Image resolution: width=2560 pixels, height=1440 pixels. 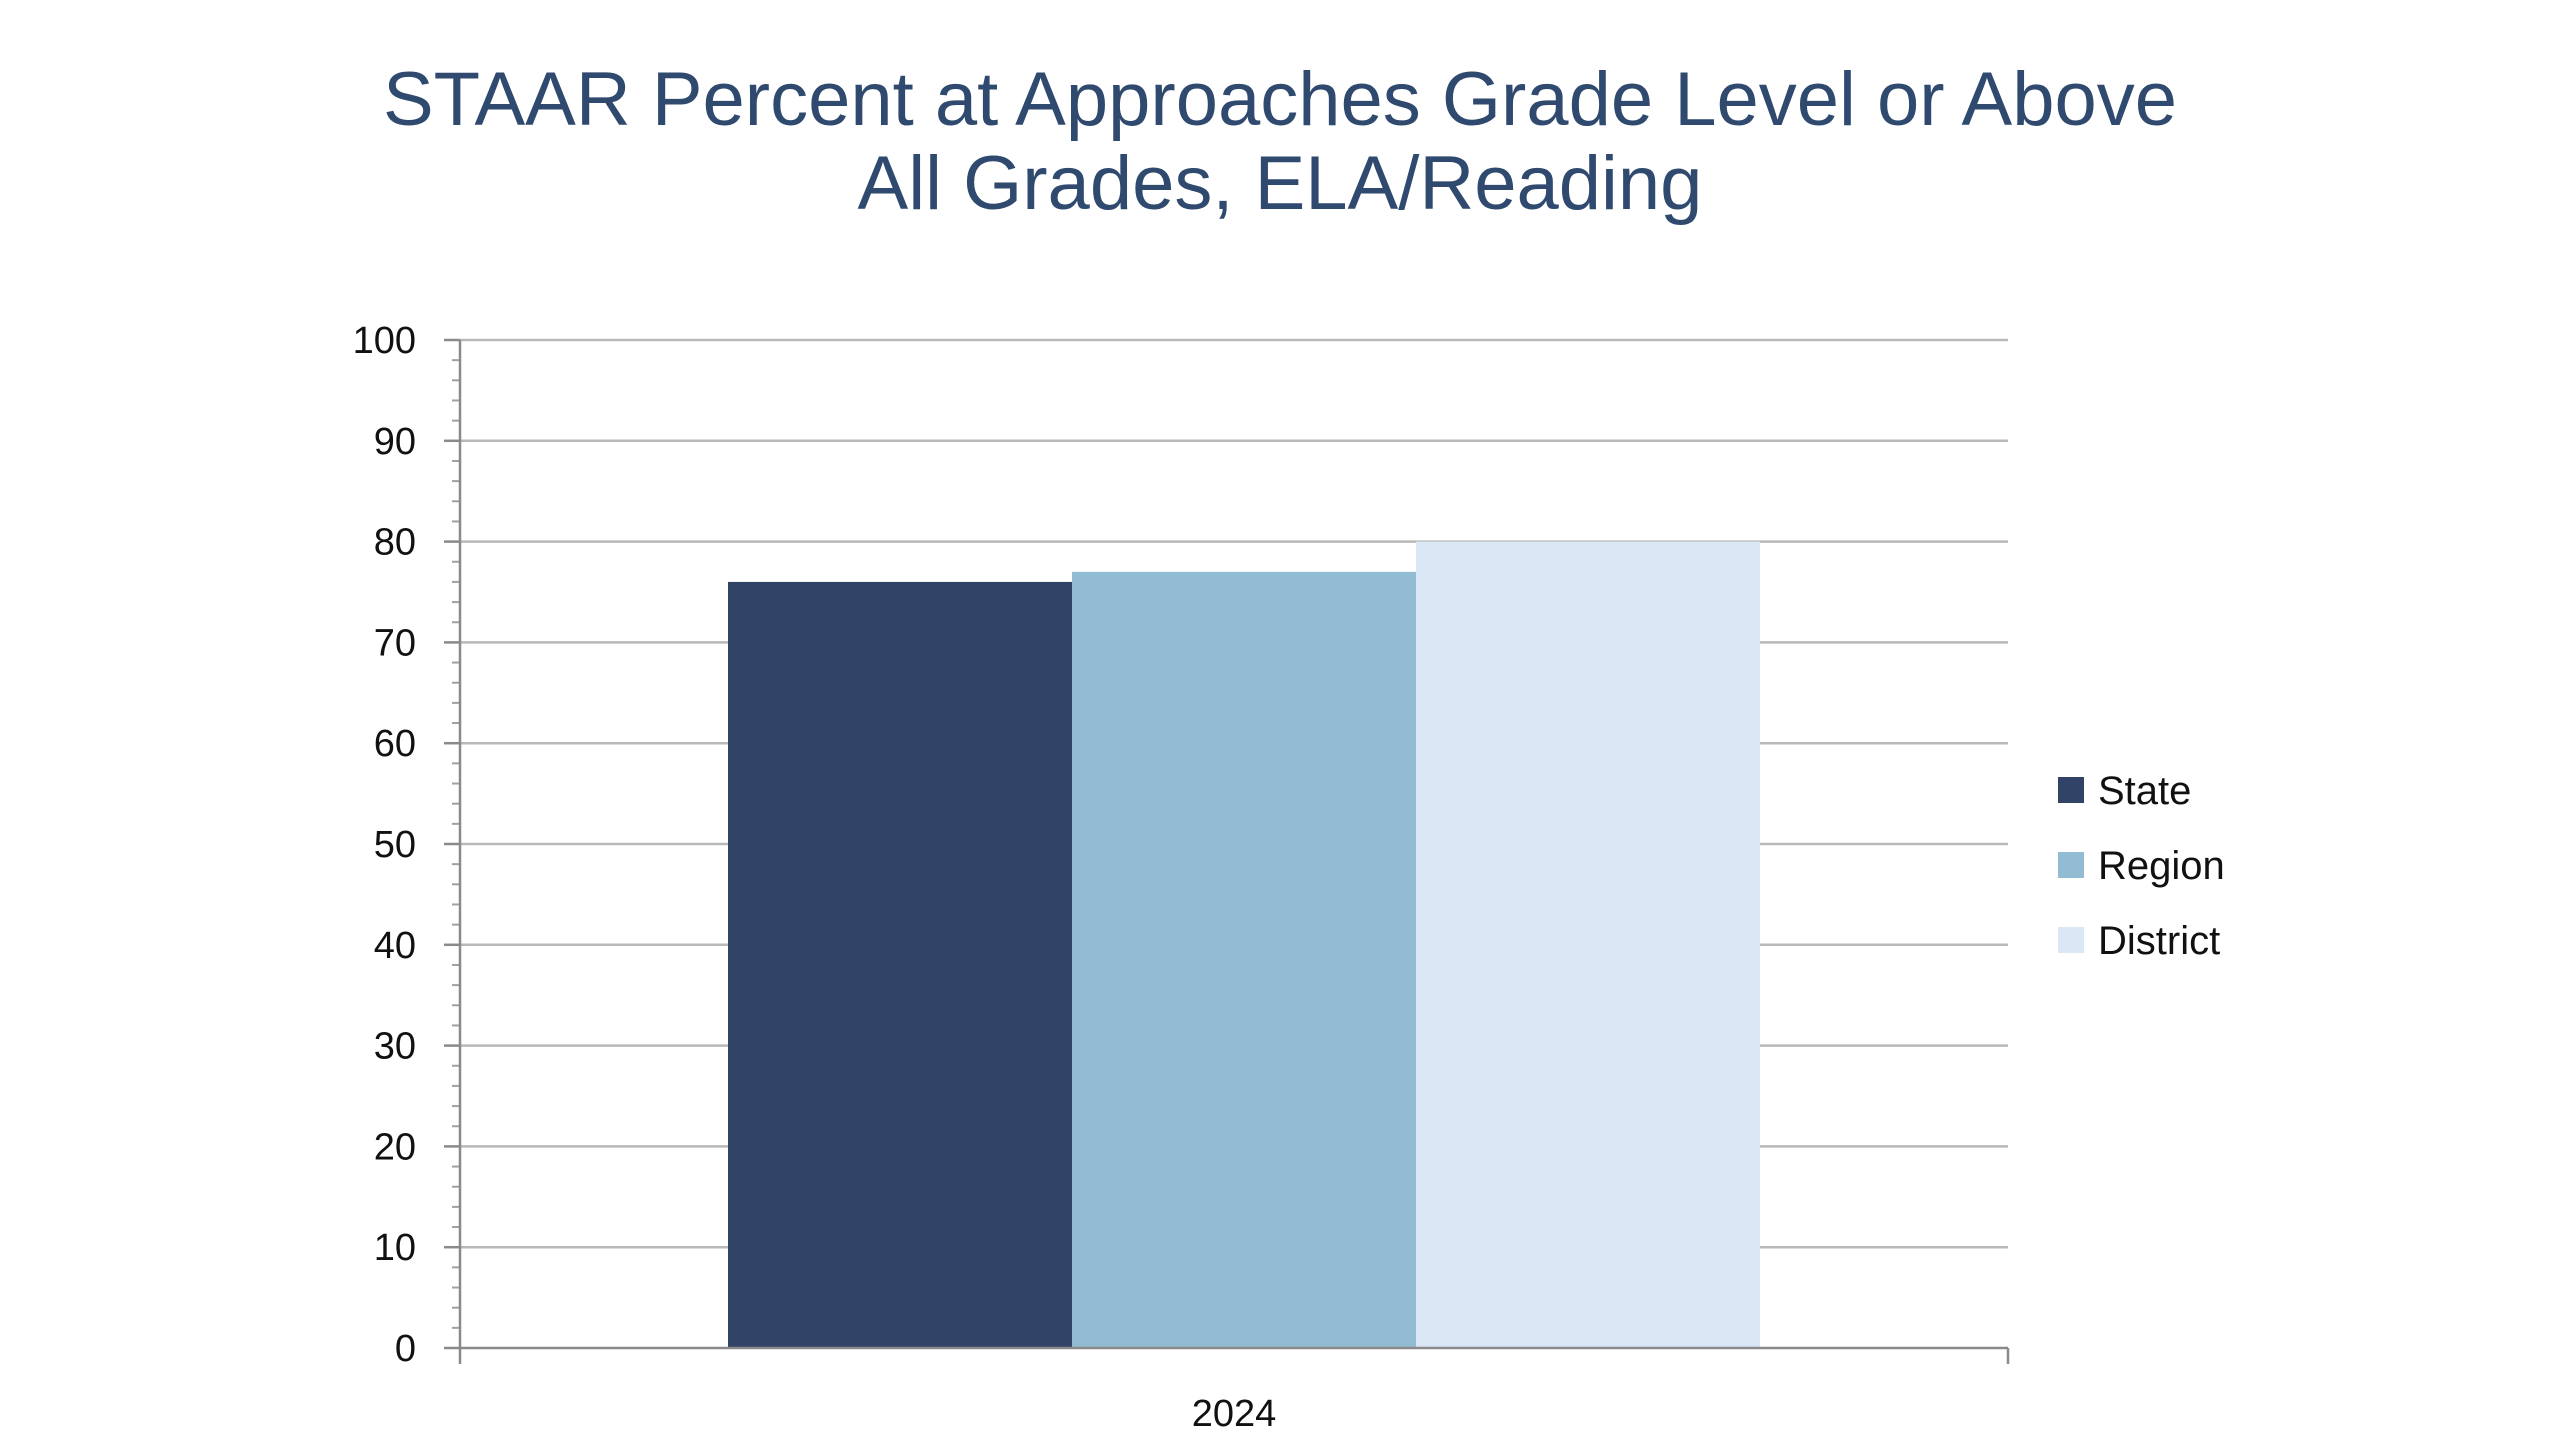 I want to click on y-tick-label: 10, so click(x=395, y=1248).